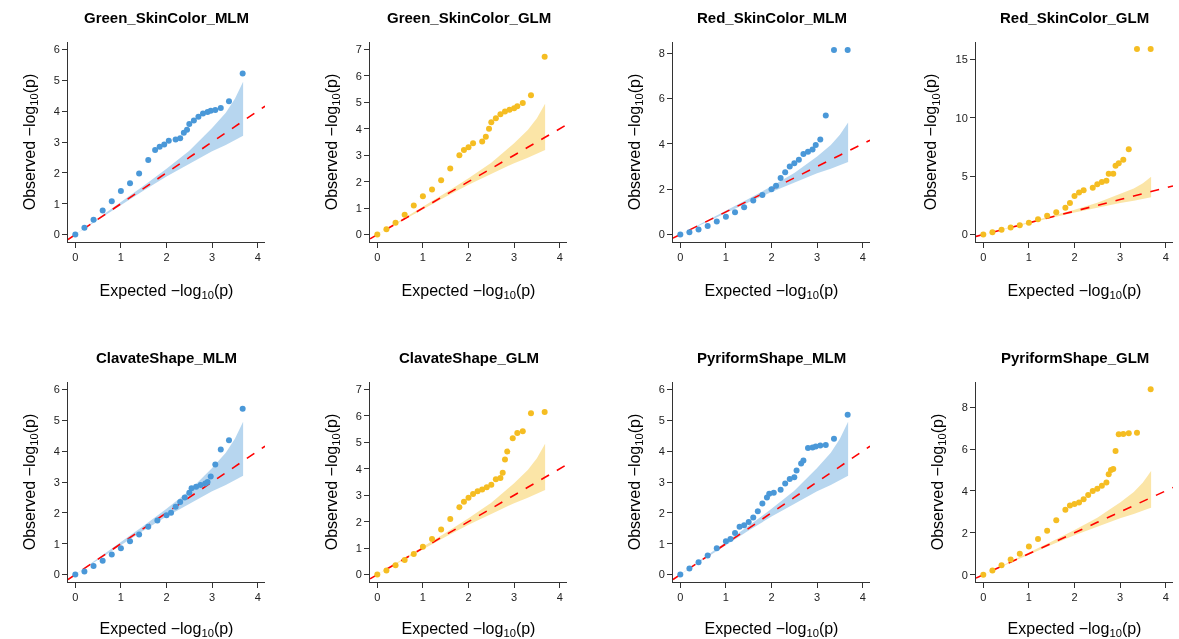  I want to click on chart-title: PyriformShape_GLM, so click(1075, 357).